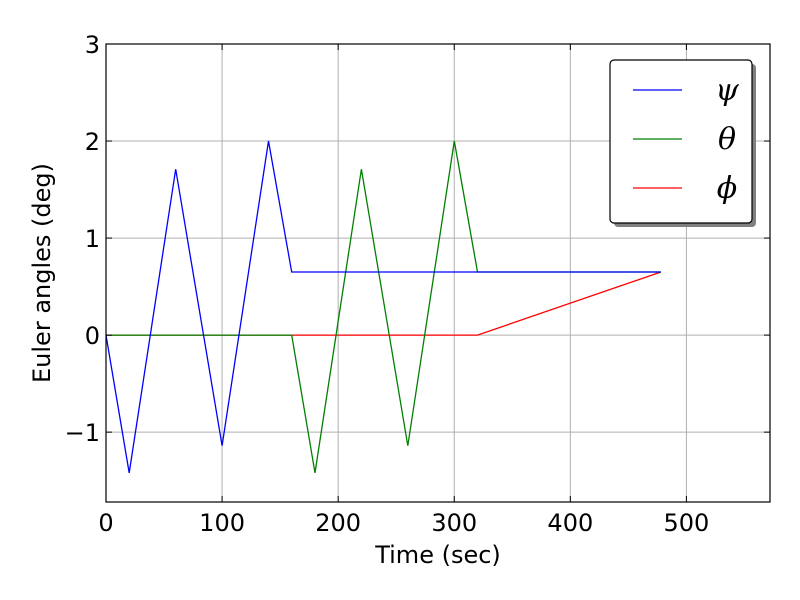  Describe the element at coordinates (105, 523) in the screenshot. I see `x-tick-label: 0` at that location.